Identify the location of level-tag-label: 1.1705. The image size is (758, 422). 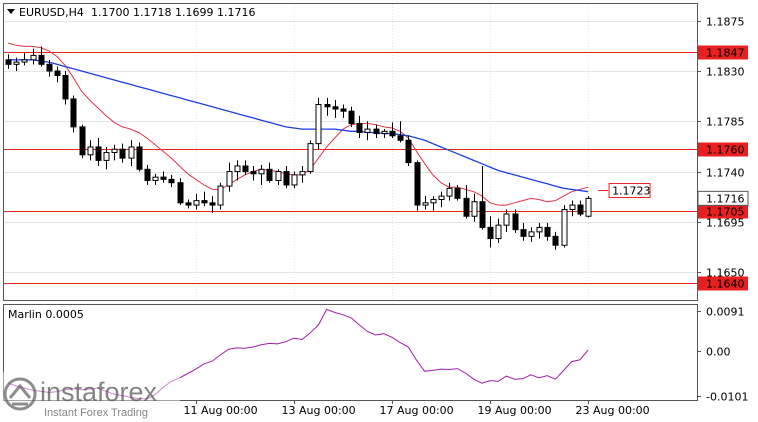
(725, 212).